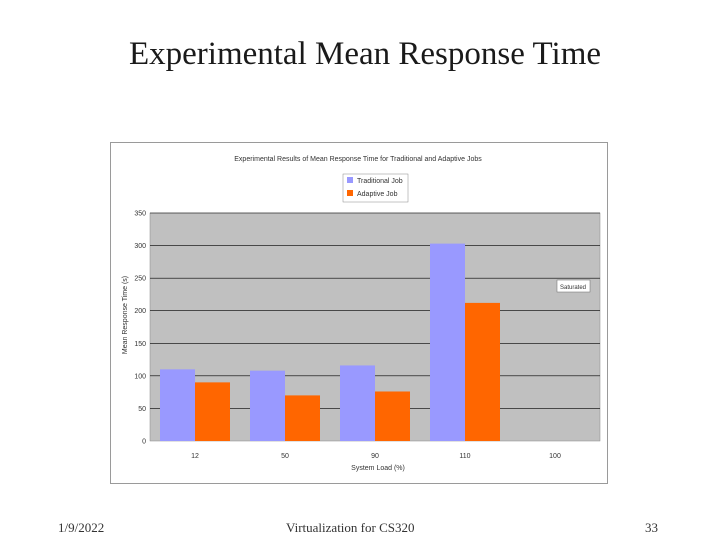 The image size is (720, 540). What do you see at coordinates (144, 442) in the screenshot?
I see `y-tick-label: 0` at bounding box center [144, 442].